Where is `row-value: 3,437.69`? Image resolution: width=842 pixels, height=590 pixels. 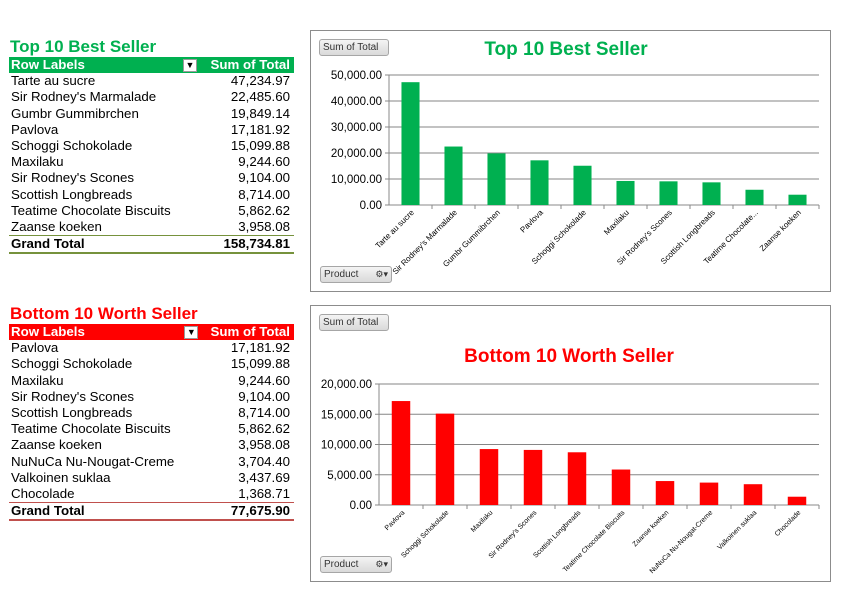 row-value: 3,437.69 is located at coordinates (264, 477).